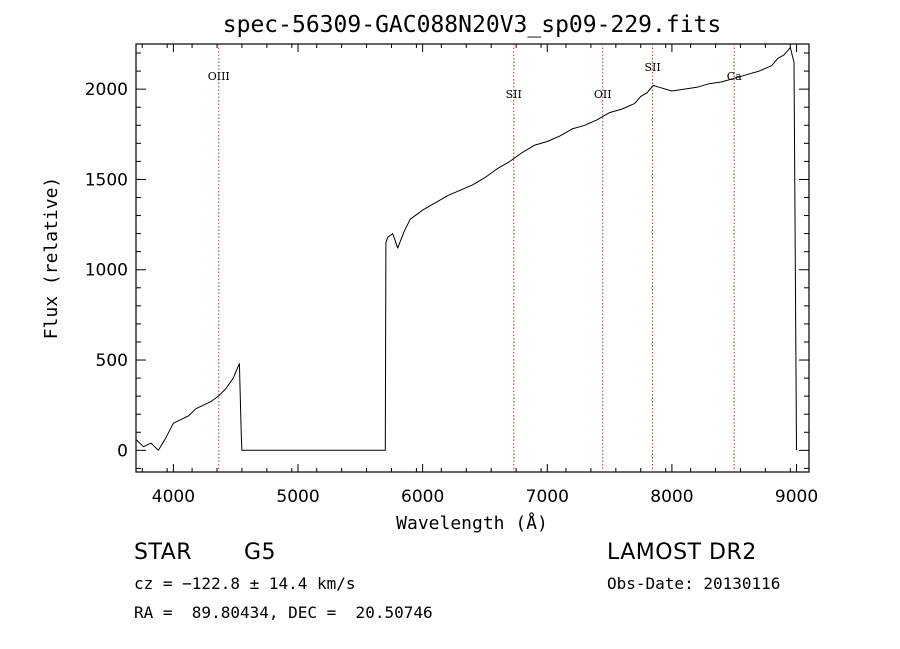 This screenshot has height=649, width=900. I want to click on y-axis-label: Flux (relative), so click(51, 258).